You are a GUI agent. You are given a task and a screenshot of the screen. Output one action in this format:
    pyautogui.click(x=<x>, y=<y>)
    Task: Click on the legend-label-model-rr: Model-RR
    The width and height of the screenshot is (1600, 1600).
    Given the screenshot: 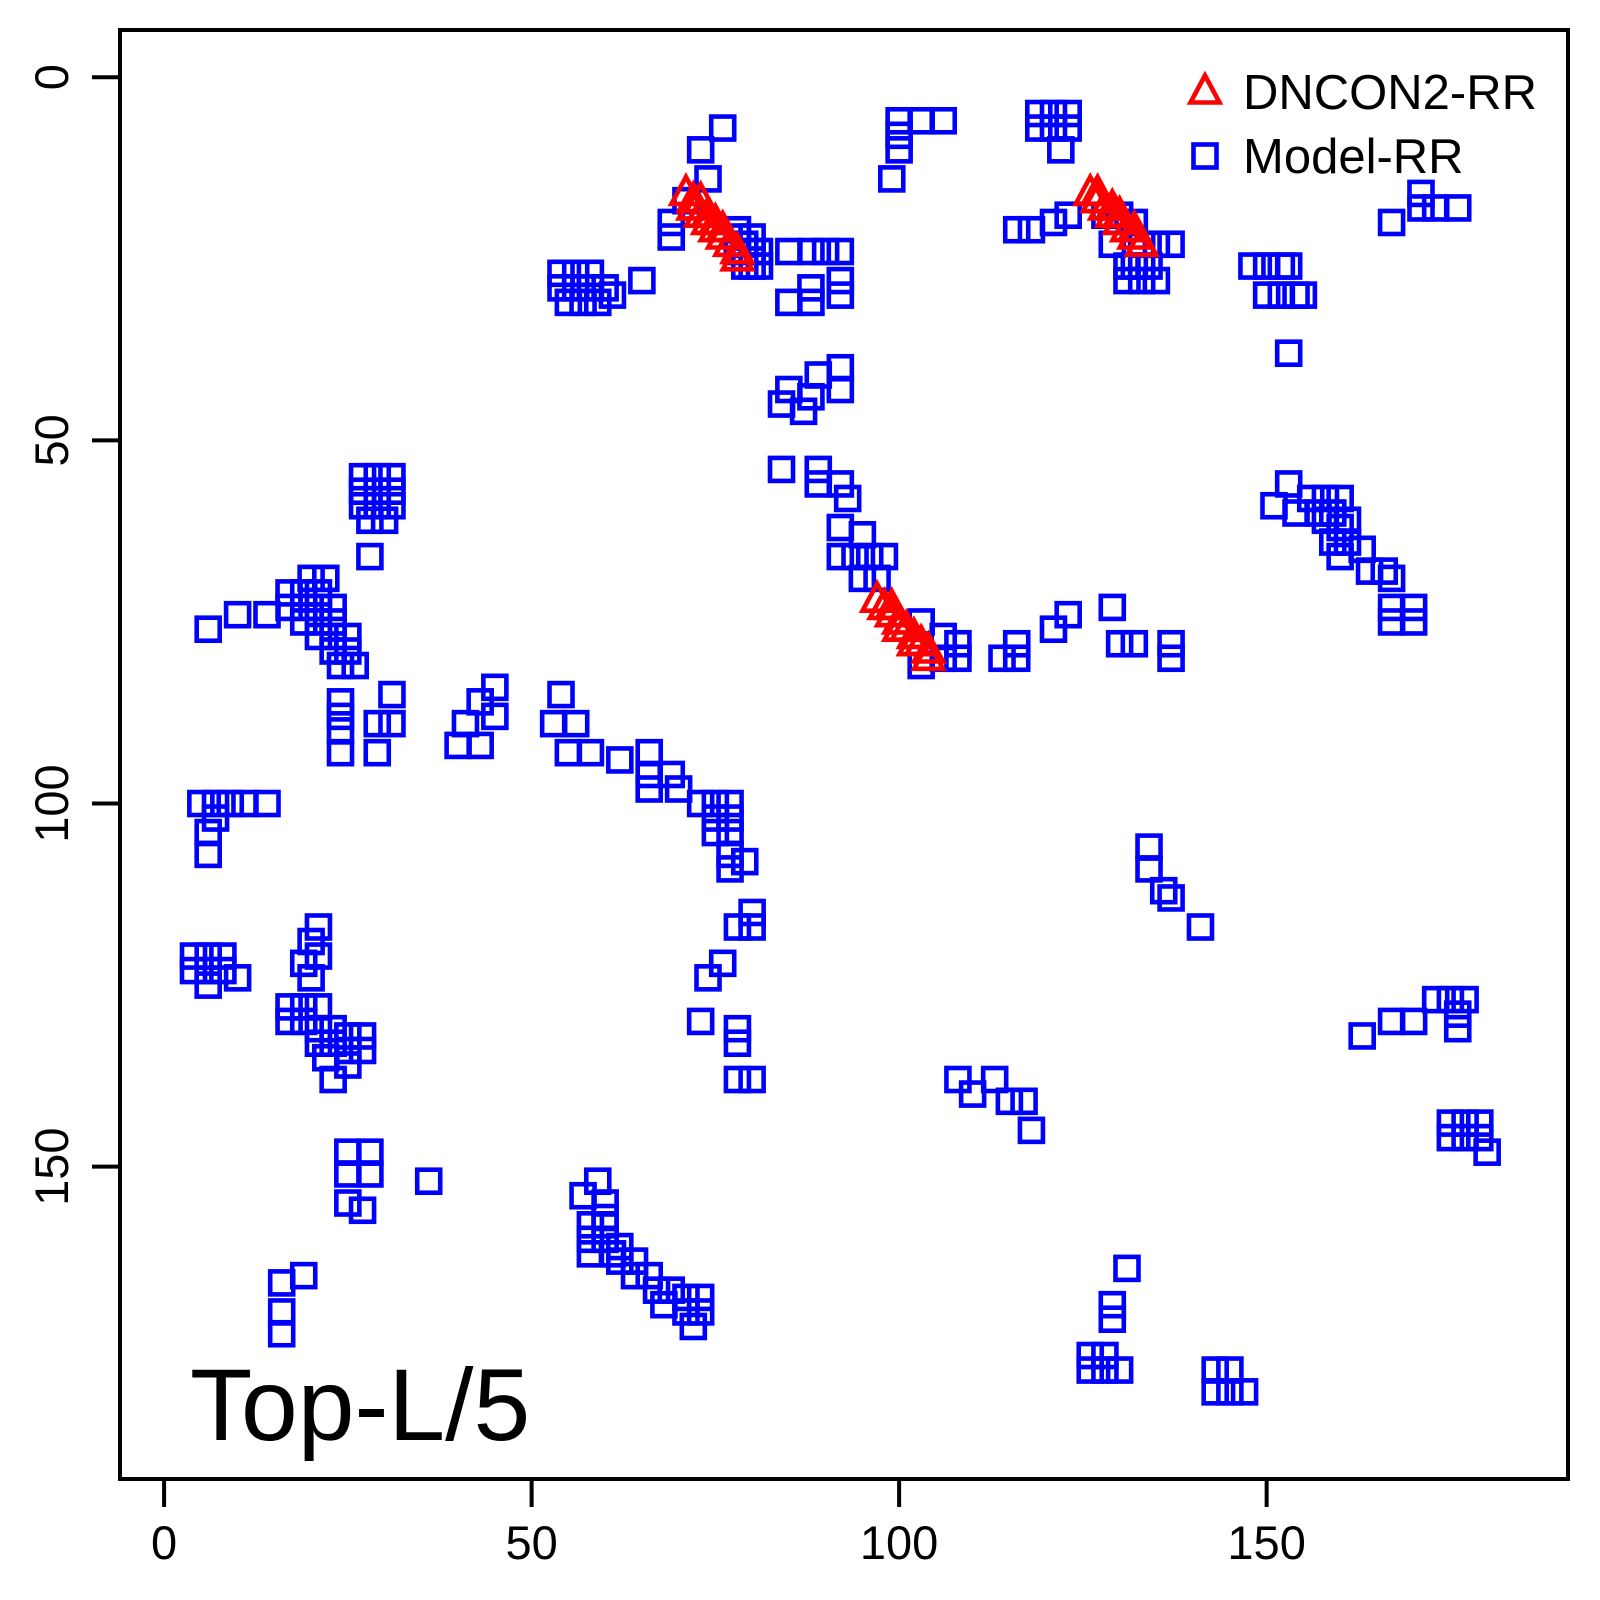 What is the action you would take?
    pyautogui.click(x=1353, y=157)
    